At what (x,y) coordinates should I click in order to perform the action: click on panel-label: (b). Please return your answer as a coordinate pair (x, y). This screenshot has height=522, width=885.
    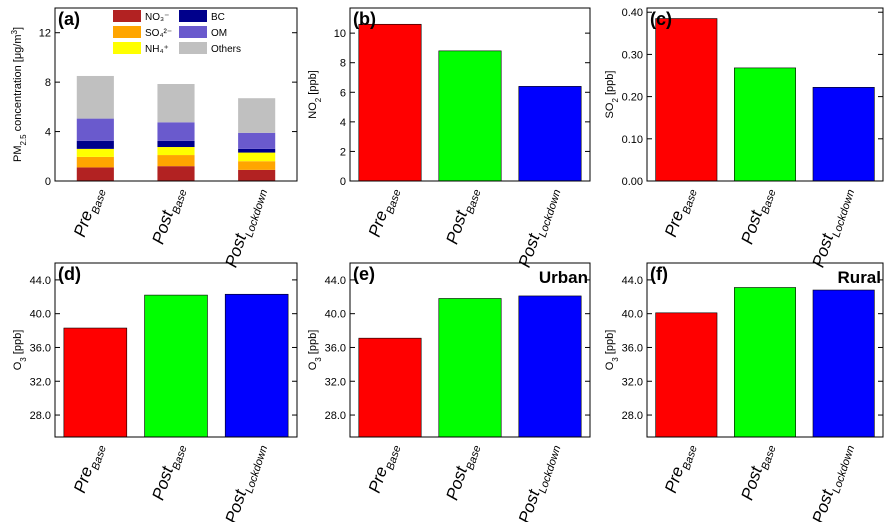
    Looking at the image, I should click on (364, 19).